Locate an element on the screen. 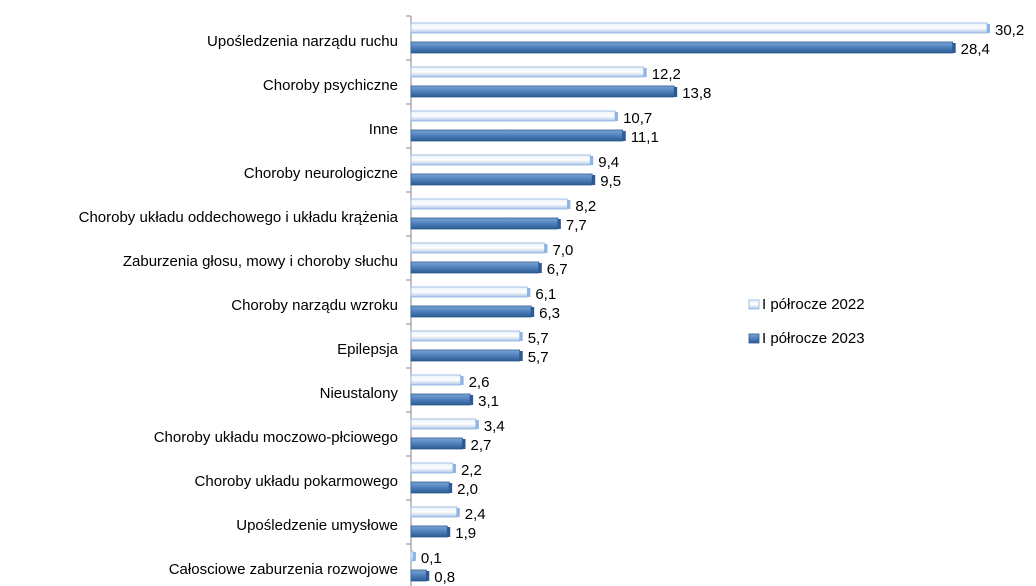  value-label: 6,3 is located at coordinates (549, 313).